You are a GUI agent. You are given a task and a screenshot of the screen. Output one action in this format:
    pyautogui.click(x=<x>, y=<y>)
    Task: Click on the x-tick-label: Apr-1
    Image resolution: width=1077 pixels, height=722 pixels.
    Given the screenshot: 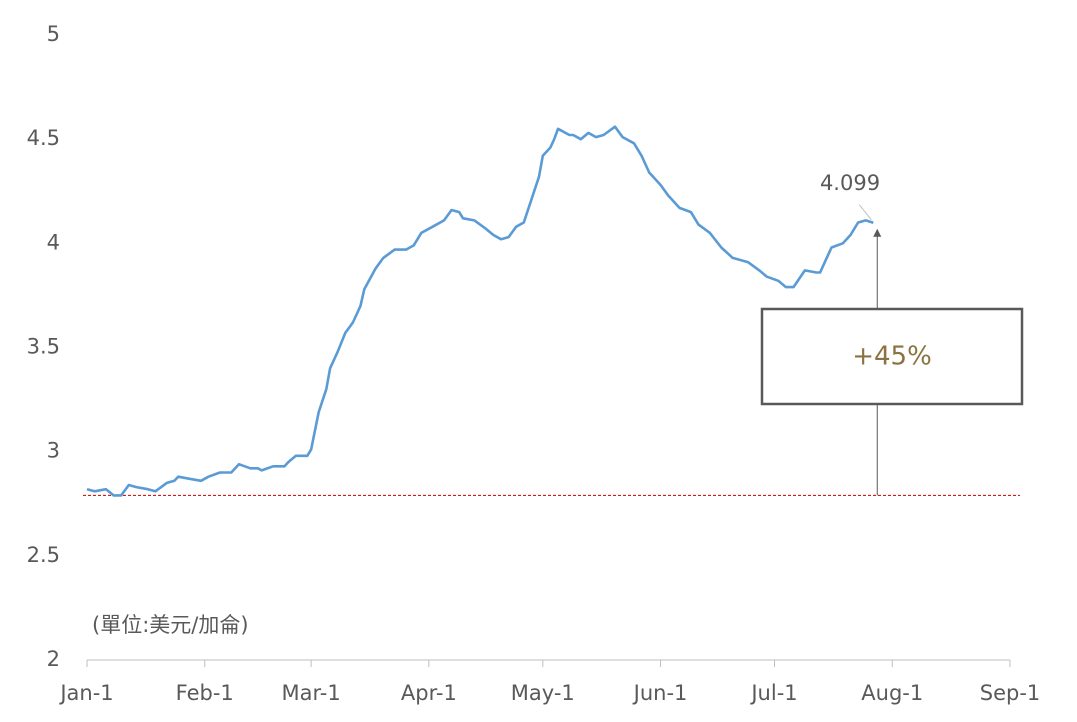 What is the action you would take?
    pyautogui.click(x=429, y=693)
    